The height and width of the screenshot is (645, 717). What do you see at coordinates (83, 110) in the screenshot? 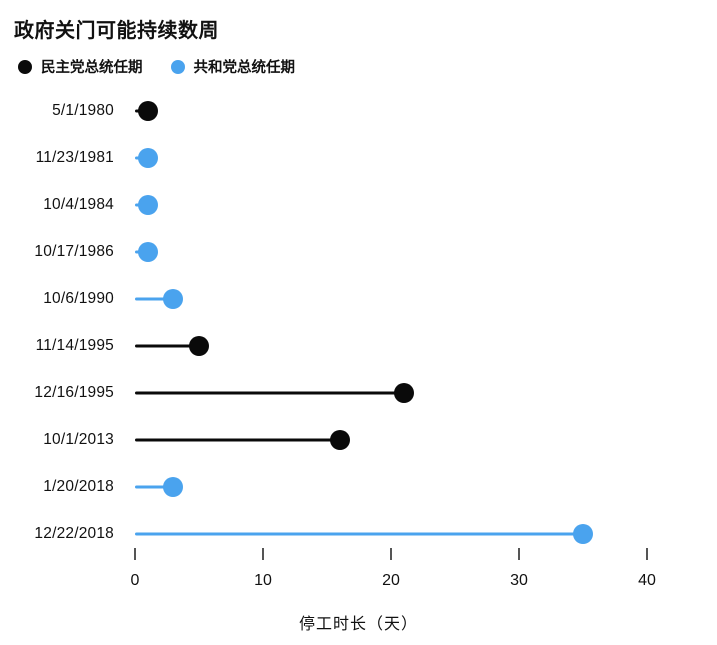
I see `date-label: 5/1/1980` at bounding box center [83, 110].